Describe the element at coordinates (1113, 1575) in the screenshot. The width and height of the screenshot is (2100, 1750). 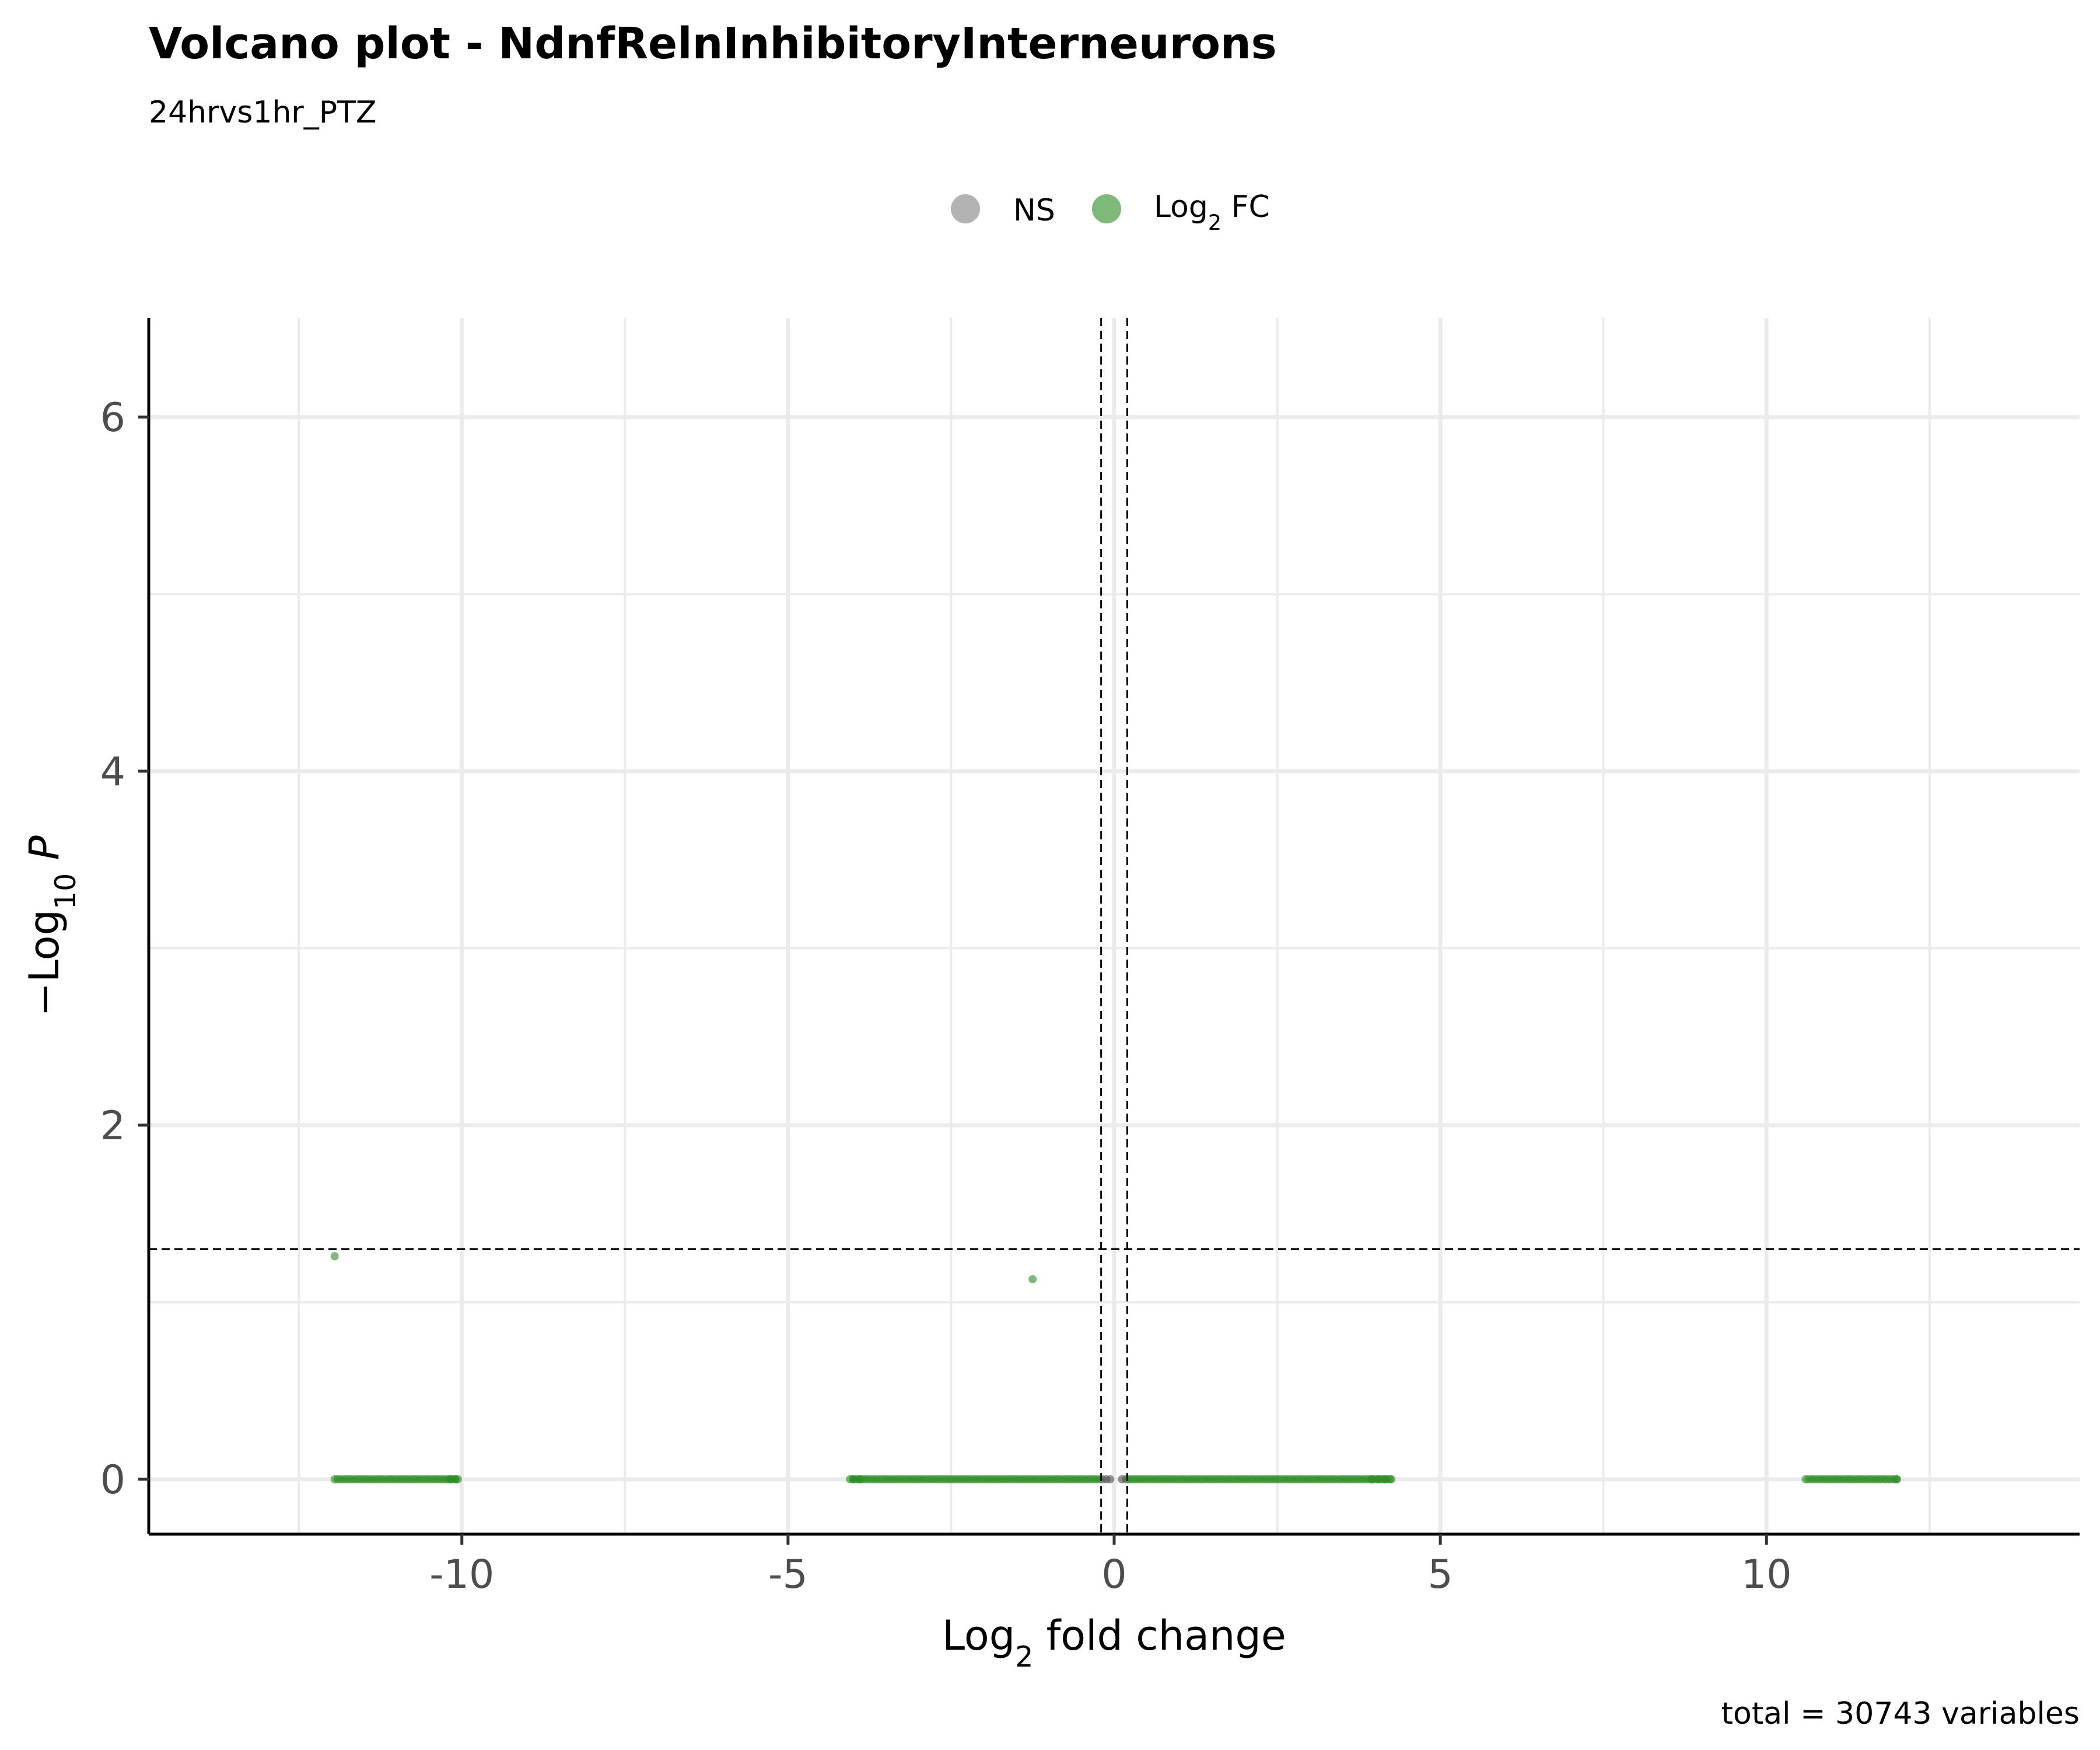
I see `x-tick-label: 0` at that location.